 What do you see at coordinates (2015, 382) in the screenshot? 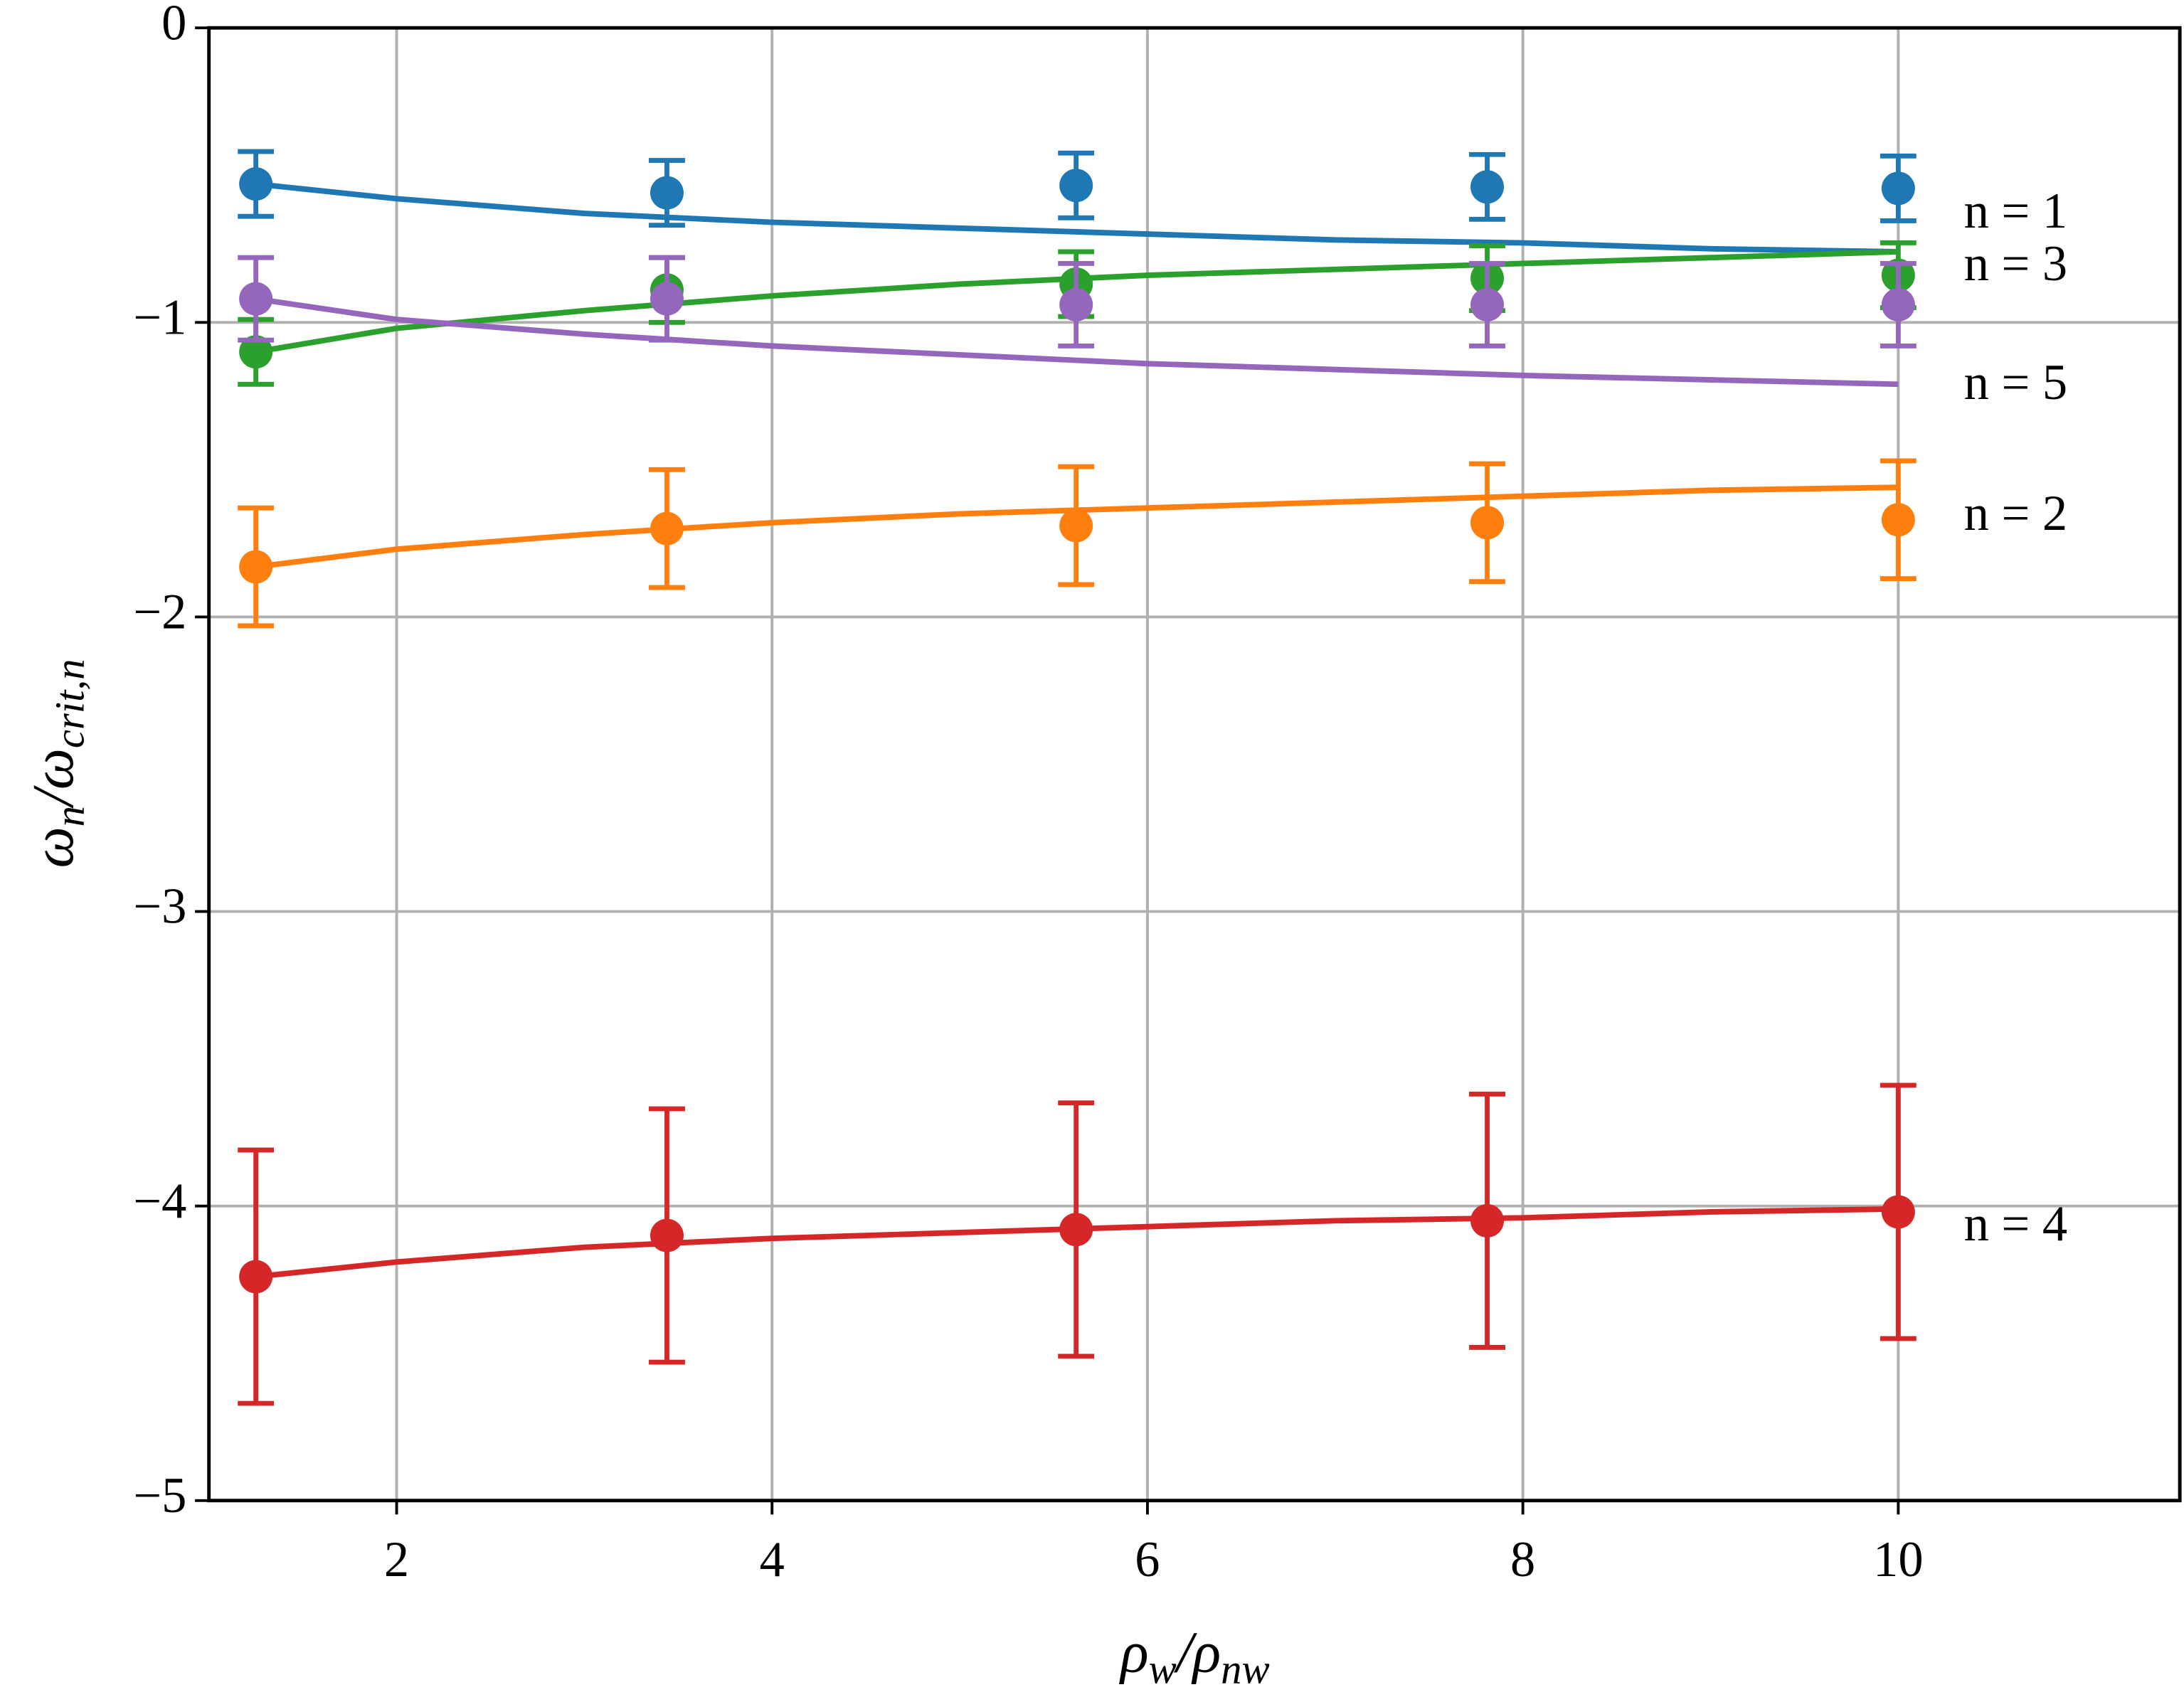
I see `series-label: n = 5` at bounding box center [2015, 382].